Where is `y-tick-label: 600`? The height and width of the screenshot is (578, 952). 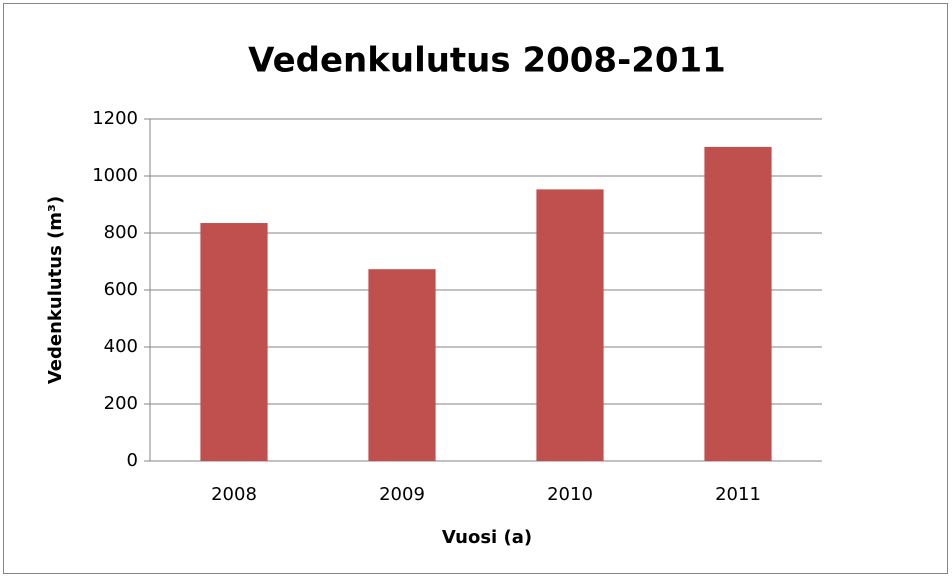 y-tick-label: 600 is located at coordinates (121, 289).